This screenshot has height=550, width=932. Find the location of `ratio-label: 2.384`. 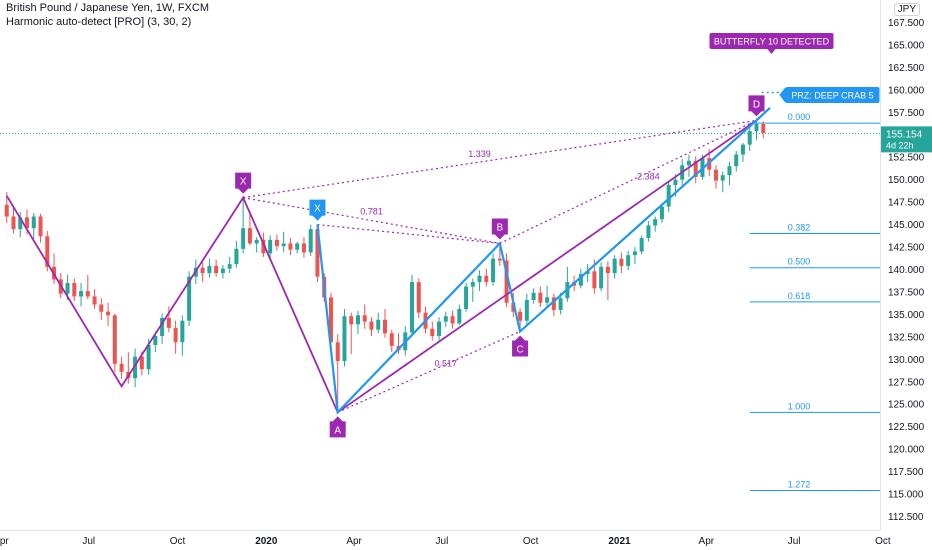

ratio-label: 2.384 is located at coordinates (648, 177).